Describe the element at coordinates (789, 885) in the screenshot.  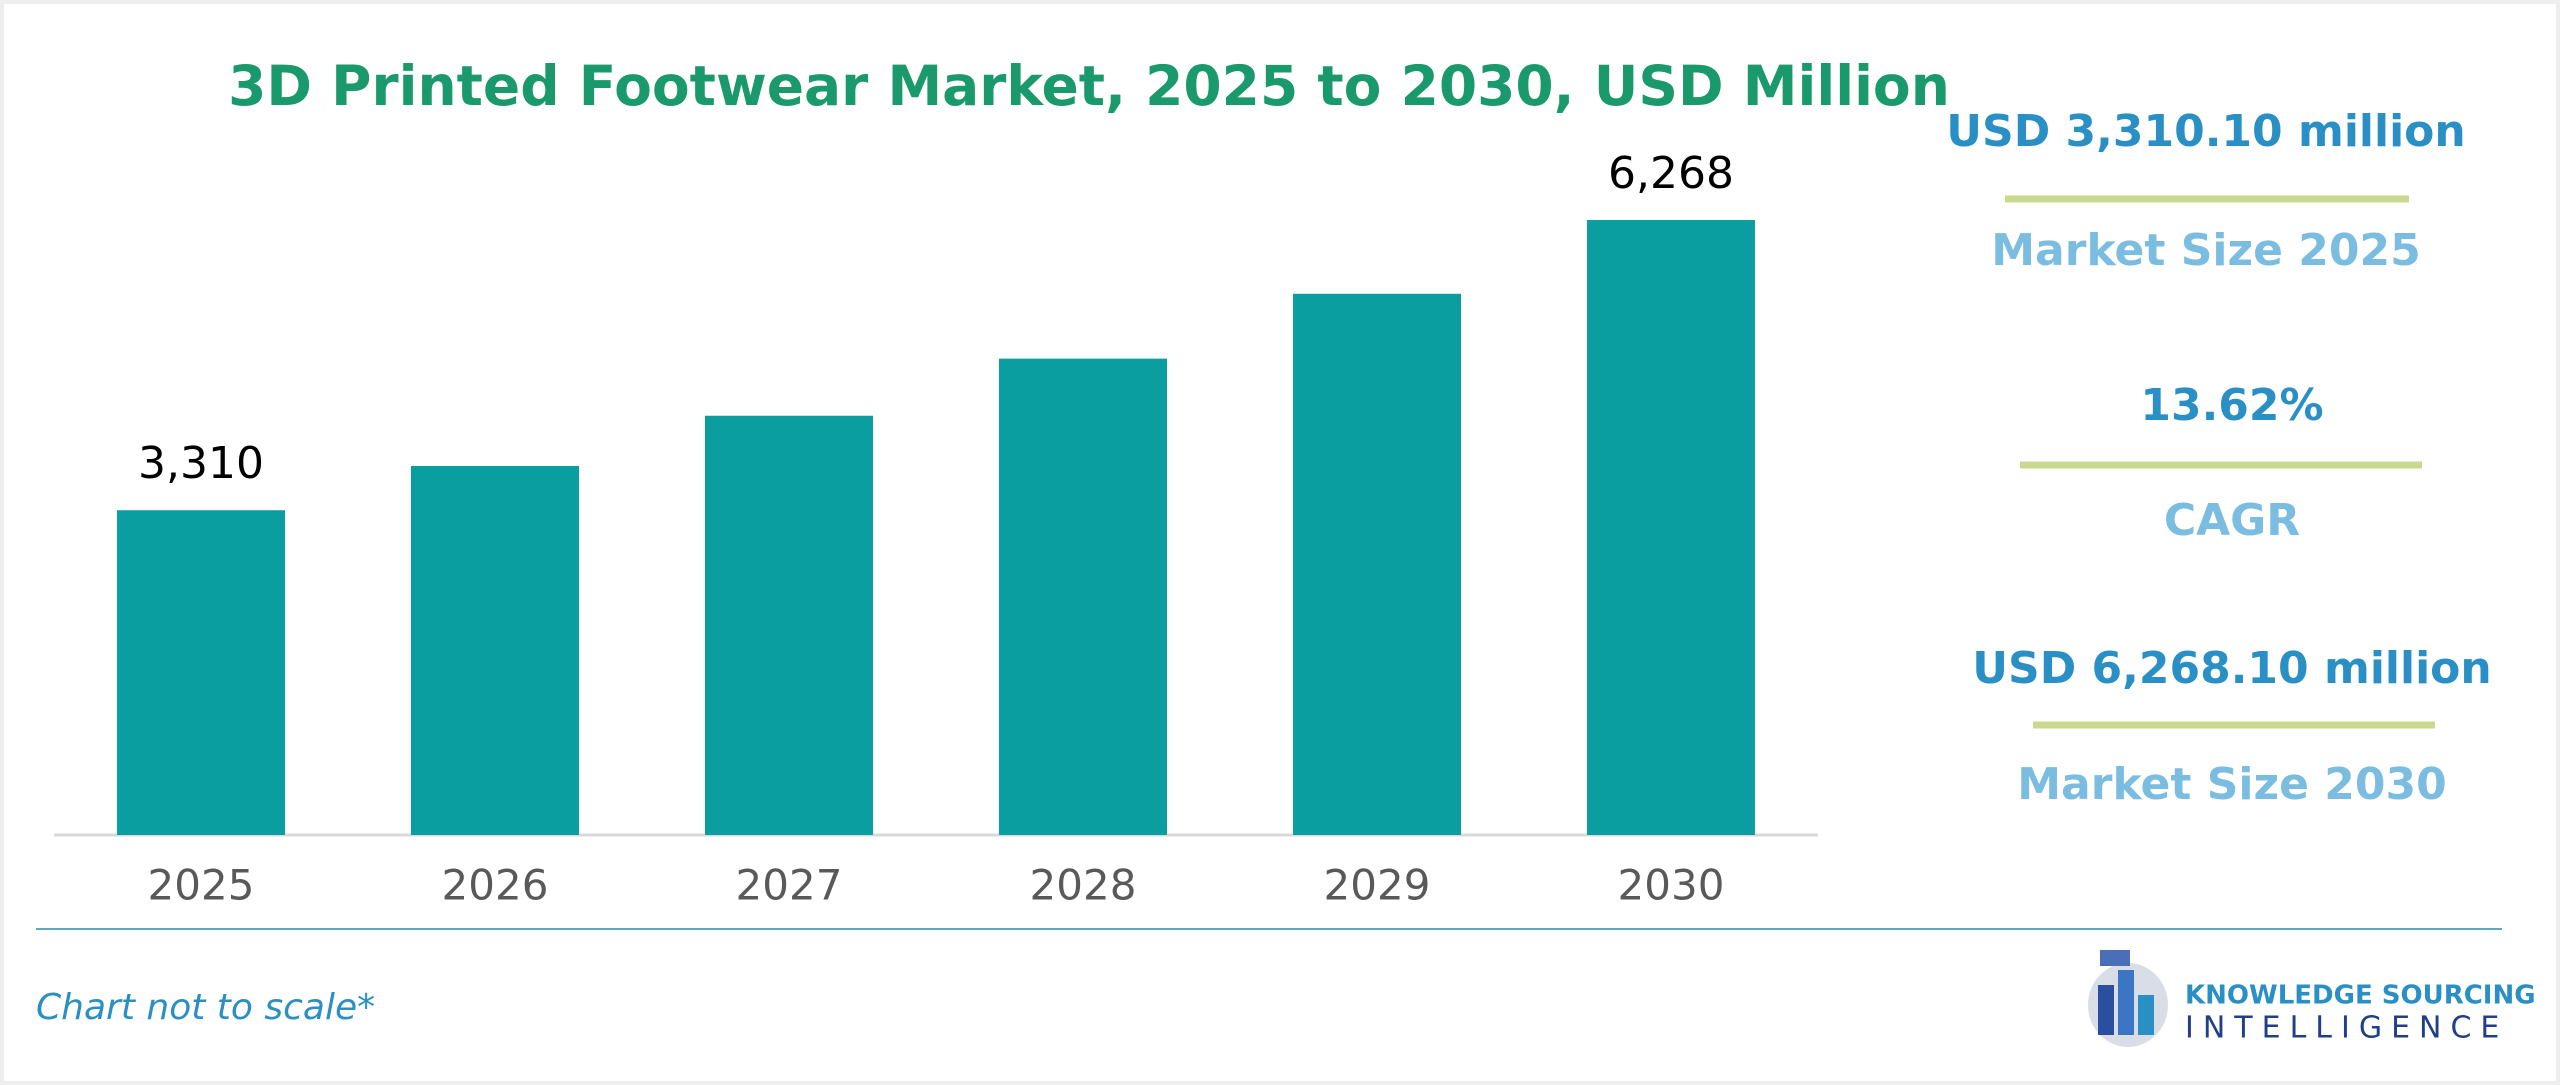
I see `x-tick-label: 2027` at that location.